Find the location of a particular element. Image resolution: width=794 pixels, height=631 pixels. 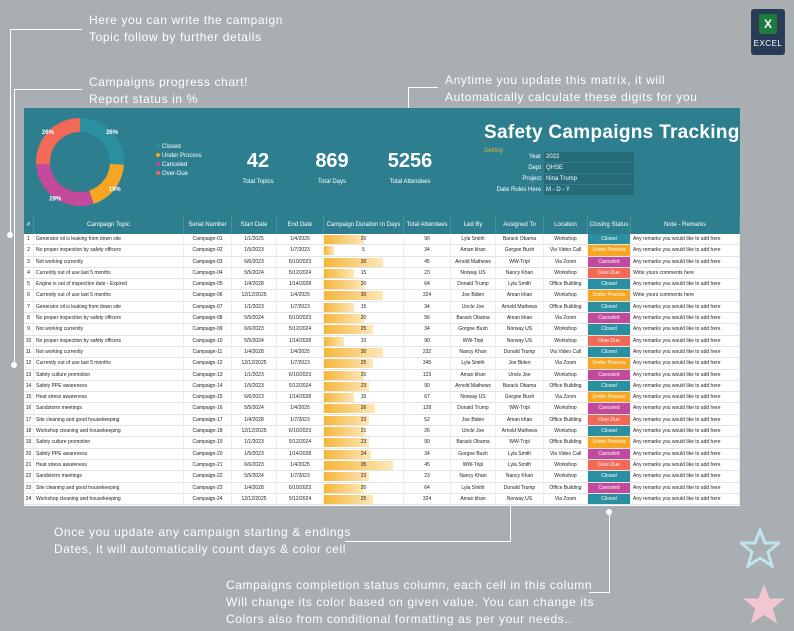

campaign-topic-cell: Site cleaning and good housekeeping is located at coordinates (109, 487).